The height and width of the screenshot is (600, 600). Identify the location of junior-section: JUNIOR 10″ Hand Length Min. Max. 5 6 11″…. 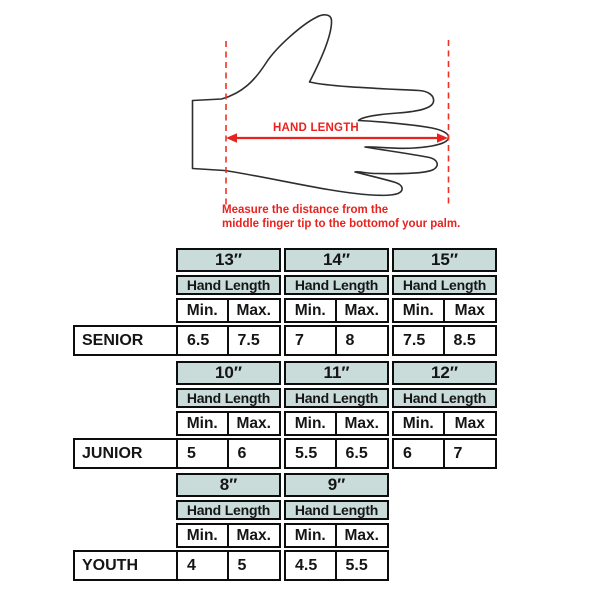
(288, 415).